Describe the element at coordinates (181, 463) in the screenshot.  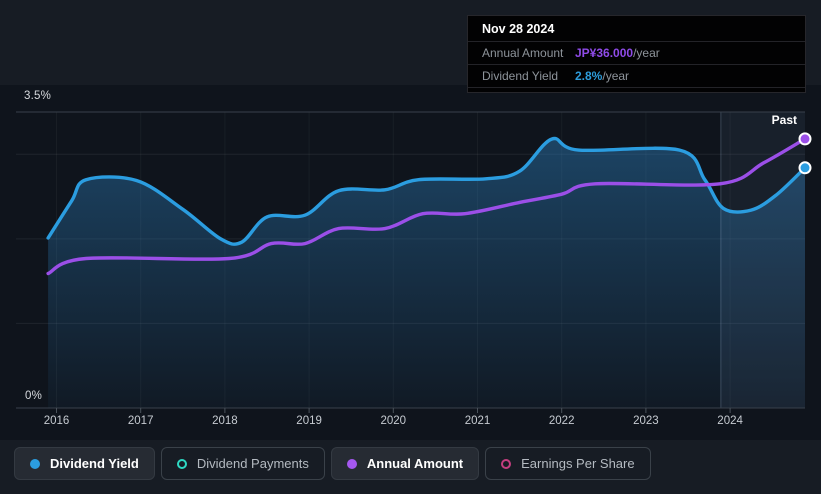
I see `dividend-payments-ring-icon` at that location.